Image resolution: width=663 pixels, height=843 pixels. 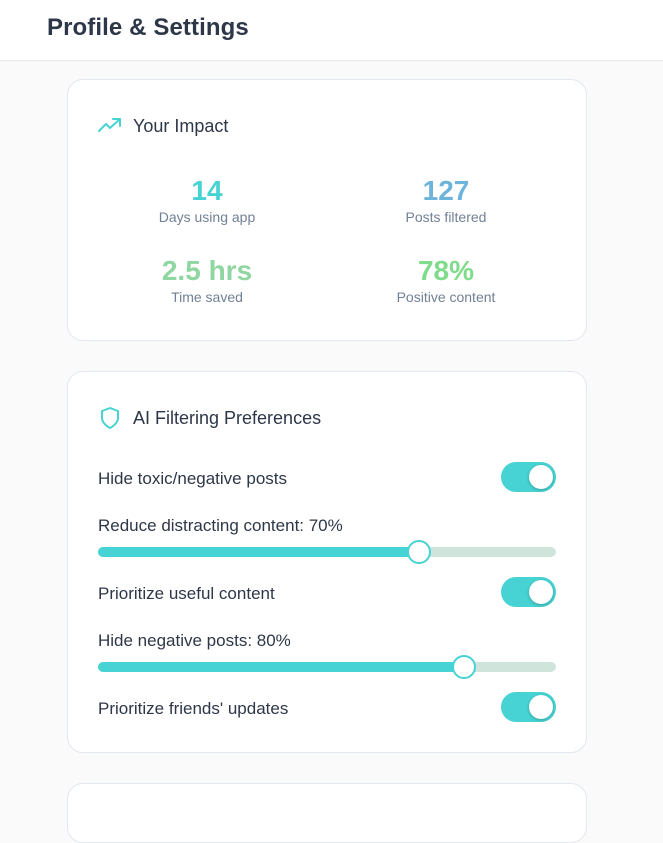 I want to click on stat-time-saved: 2.5 hrs Time saved, so click(x=207, y=280).